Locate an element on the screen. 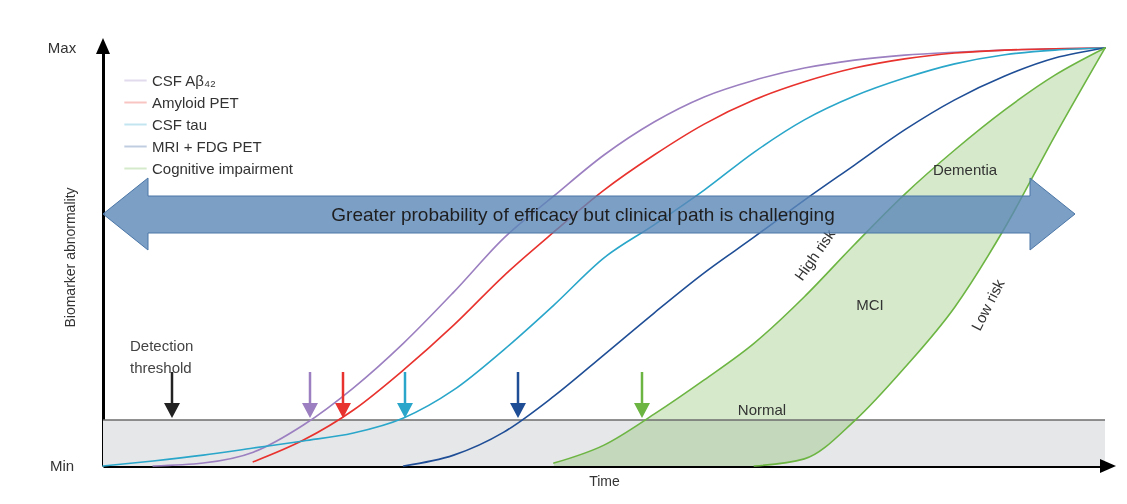 The width and height of the screenshot is (1127, 504). annotation: Greater probability of efficacy but clinical path is challenging is located at coordinates (583, 214).